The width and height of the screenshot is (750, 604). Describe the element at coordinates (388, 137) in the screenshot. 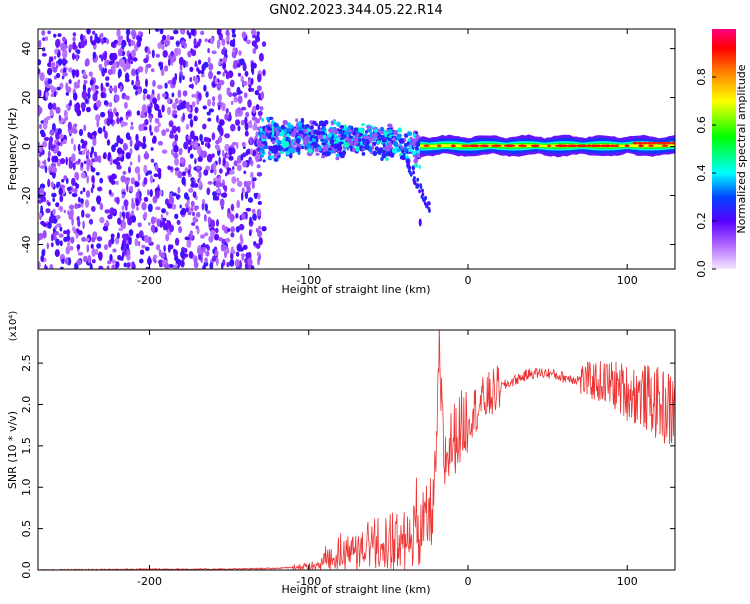

I see `spectrogram-cell-2056` at that location.